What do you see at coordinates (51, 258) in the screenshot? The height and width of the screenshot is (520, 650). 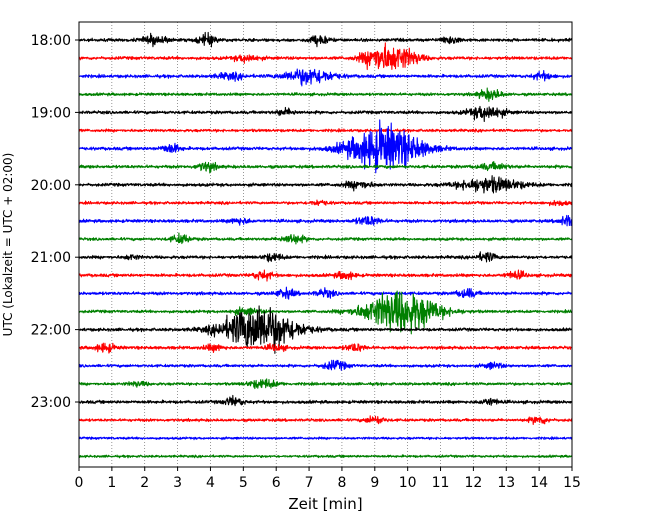 I see `y-tick-label: 21:00` at bounding box center [51, 258].